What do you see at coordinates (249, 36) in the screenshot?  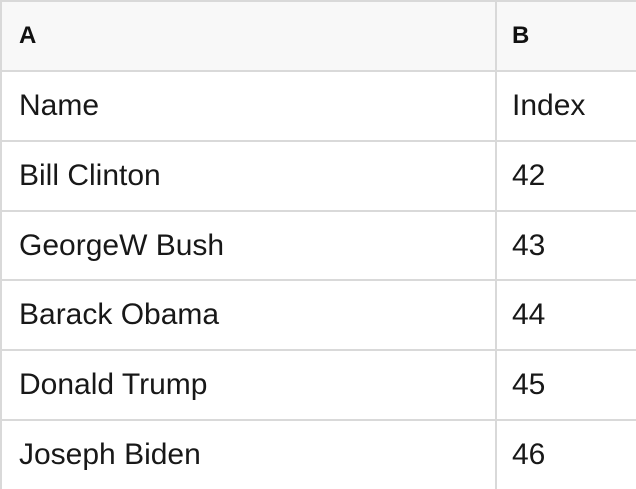 I see `column-header-a: A` at bounding box center [249, 36].